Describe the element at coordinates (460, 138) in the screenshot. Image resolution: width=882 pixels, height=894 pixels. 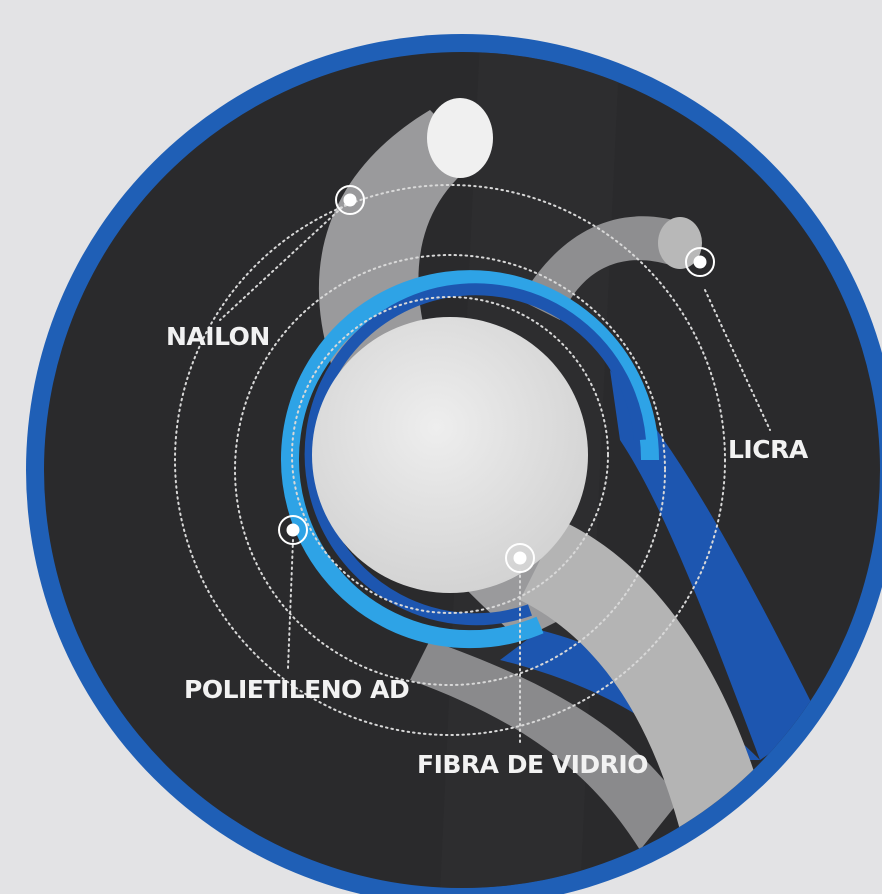
I see `nylon-end` at that location.